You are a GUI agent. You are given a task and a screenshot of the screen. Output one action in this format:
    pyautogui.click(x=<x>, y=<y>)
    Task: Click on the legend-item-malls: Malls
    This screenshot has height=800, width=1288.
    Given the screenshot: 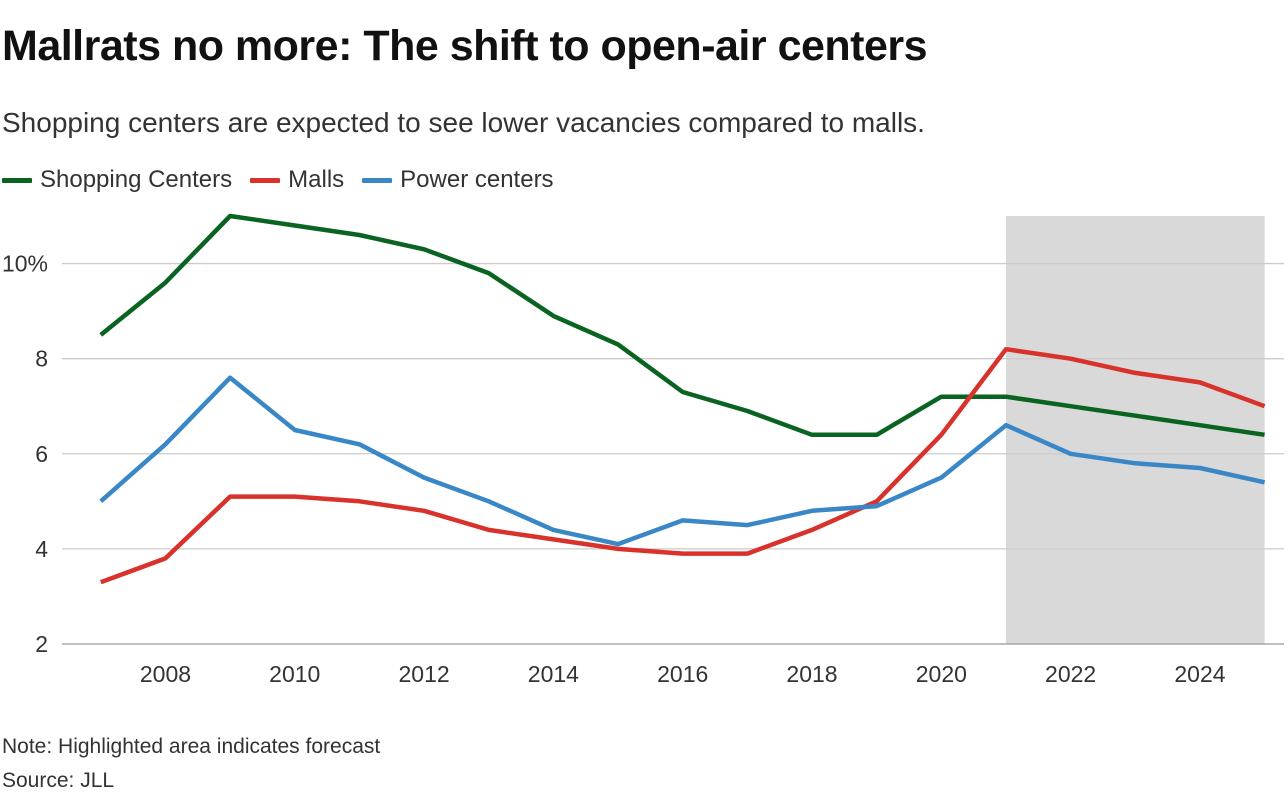 What is the action you would take?
    pyautogui.click(x=297, y=180)
    